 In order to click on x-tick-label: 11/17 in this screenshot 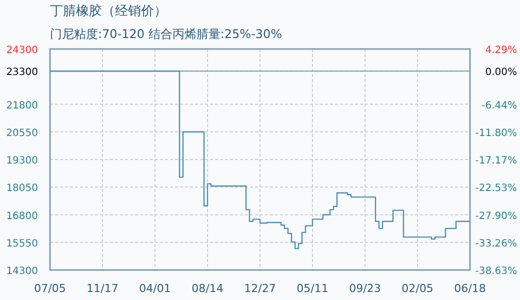, I will do `click(102, 288)`.